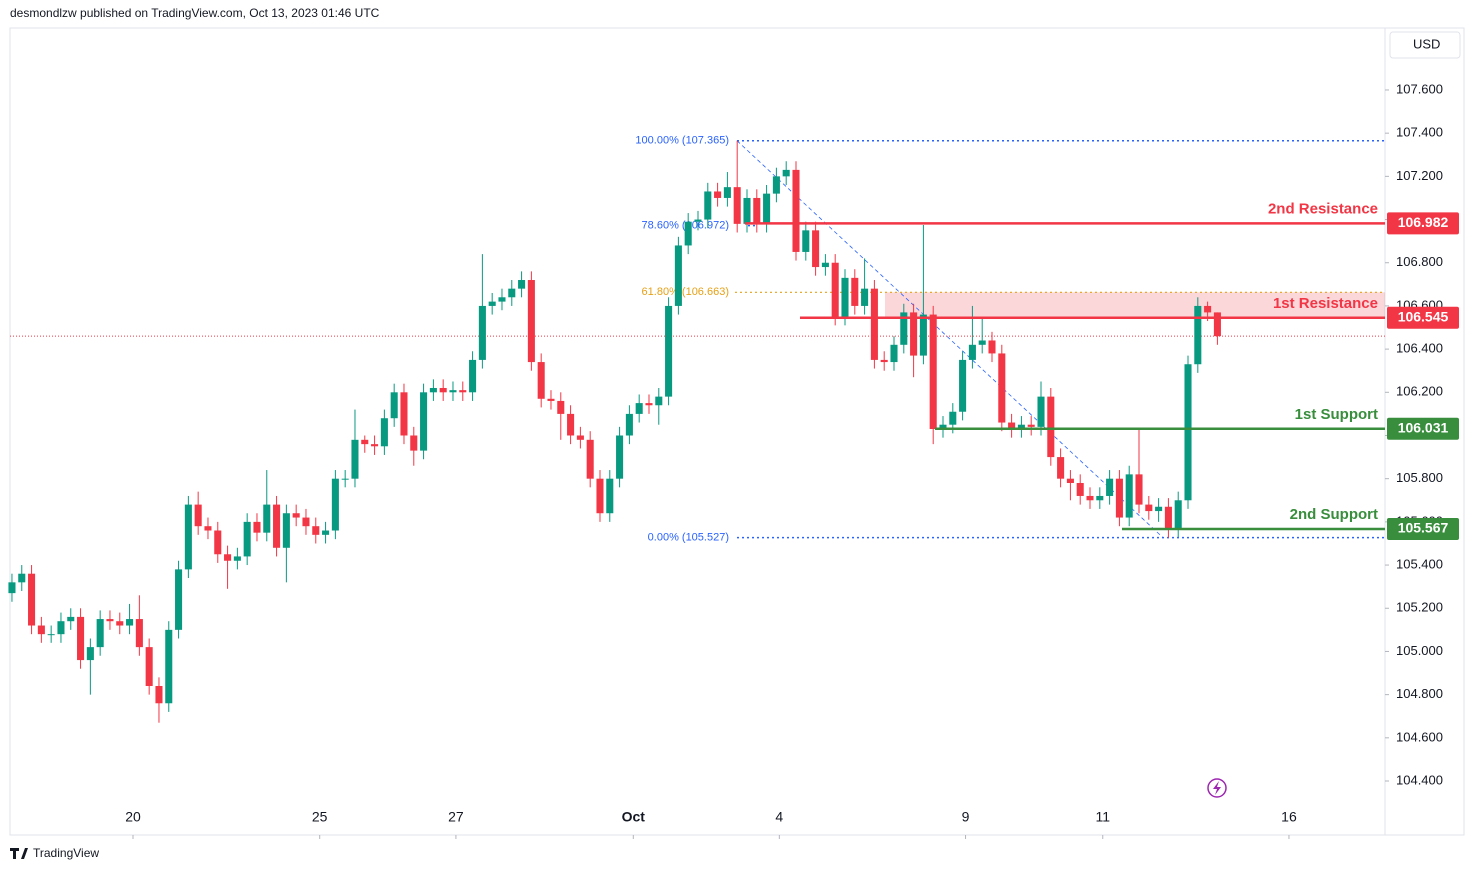 The width and height of the screenshot is (1474, 876). What do you see at coordinates (685, 292) in the screenshot?
I see `fib-label: 61.80% (106.663)` at bounding box center [685, 292].